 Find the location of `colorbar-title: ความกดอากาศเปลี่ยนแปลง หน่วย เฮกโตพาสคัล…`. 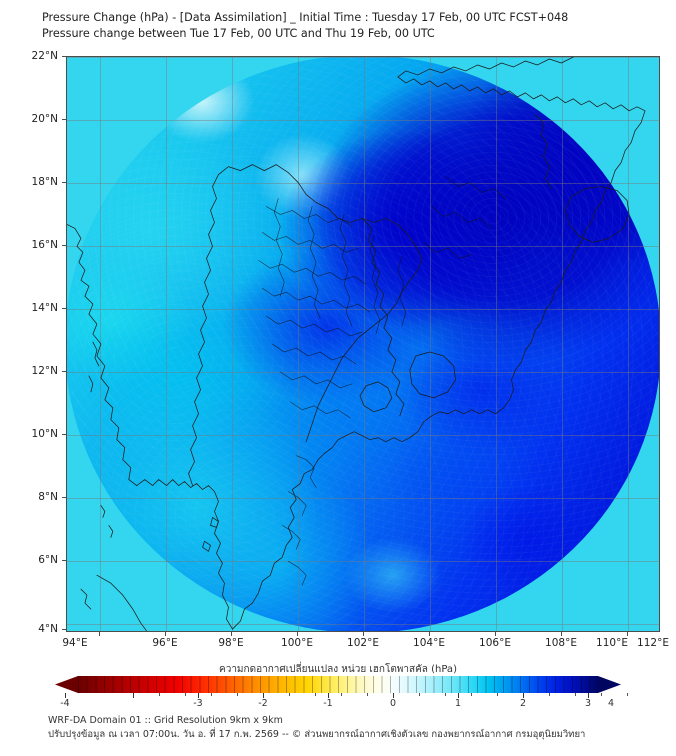

colorbar-title: ความกดอากาศเปลี่ยนแปลง หน่วย เฮกโตพาสคัล… is located at coordinates (338, 669).